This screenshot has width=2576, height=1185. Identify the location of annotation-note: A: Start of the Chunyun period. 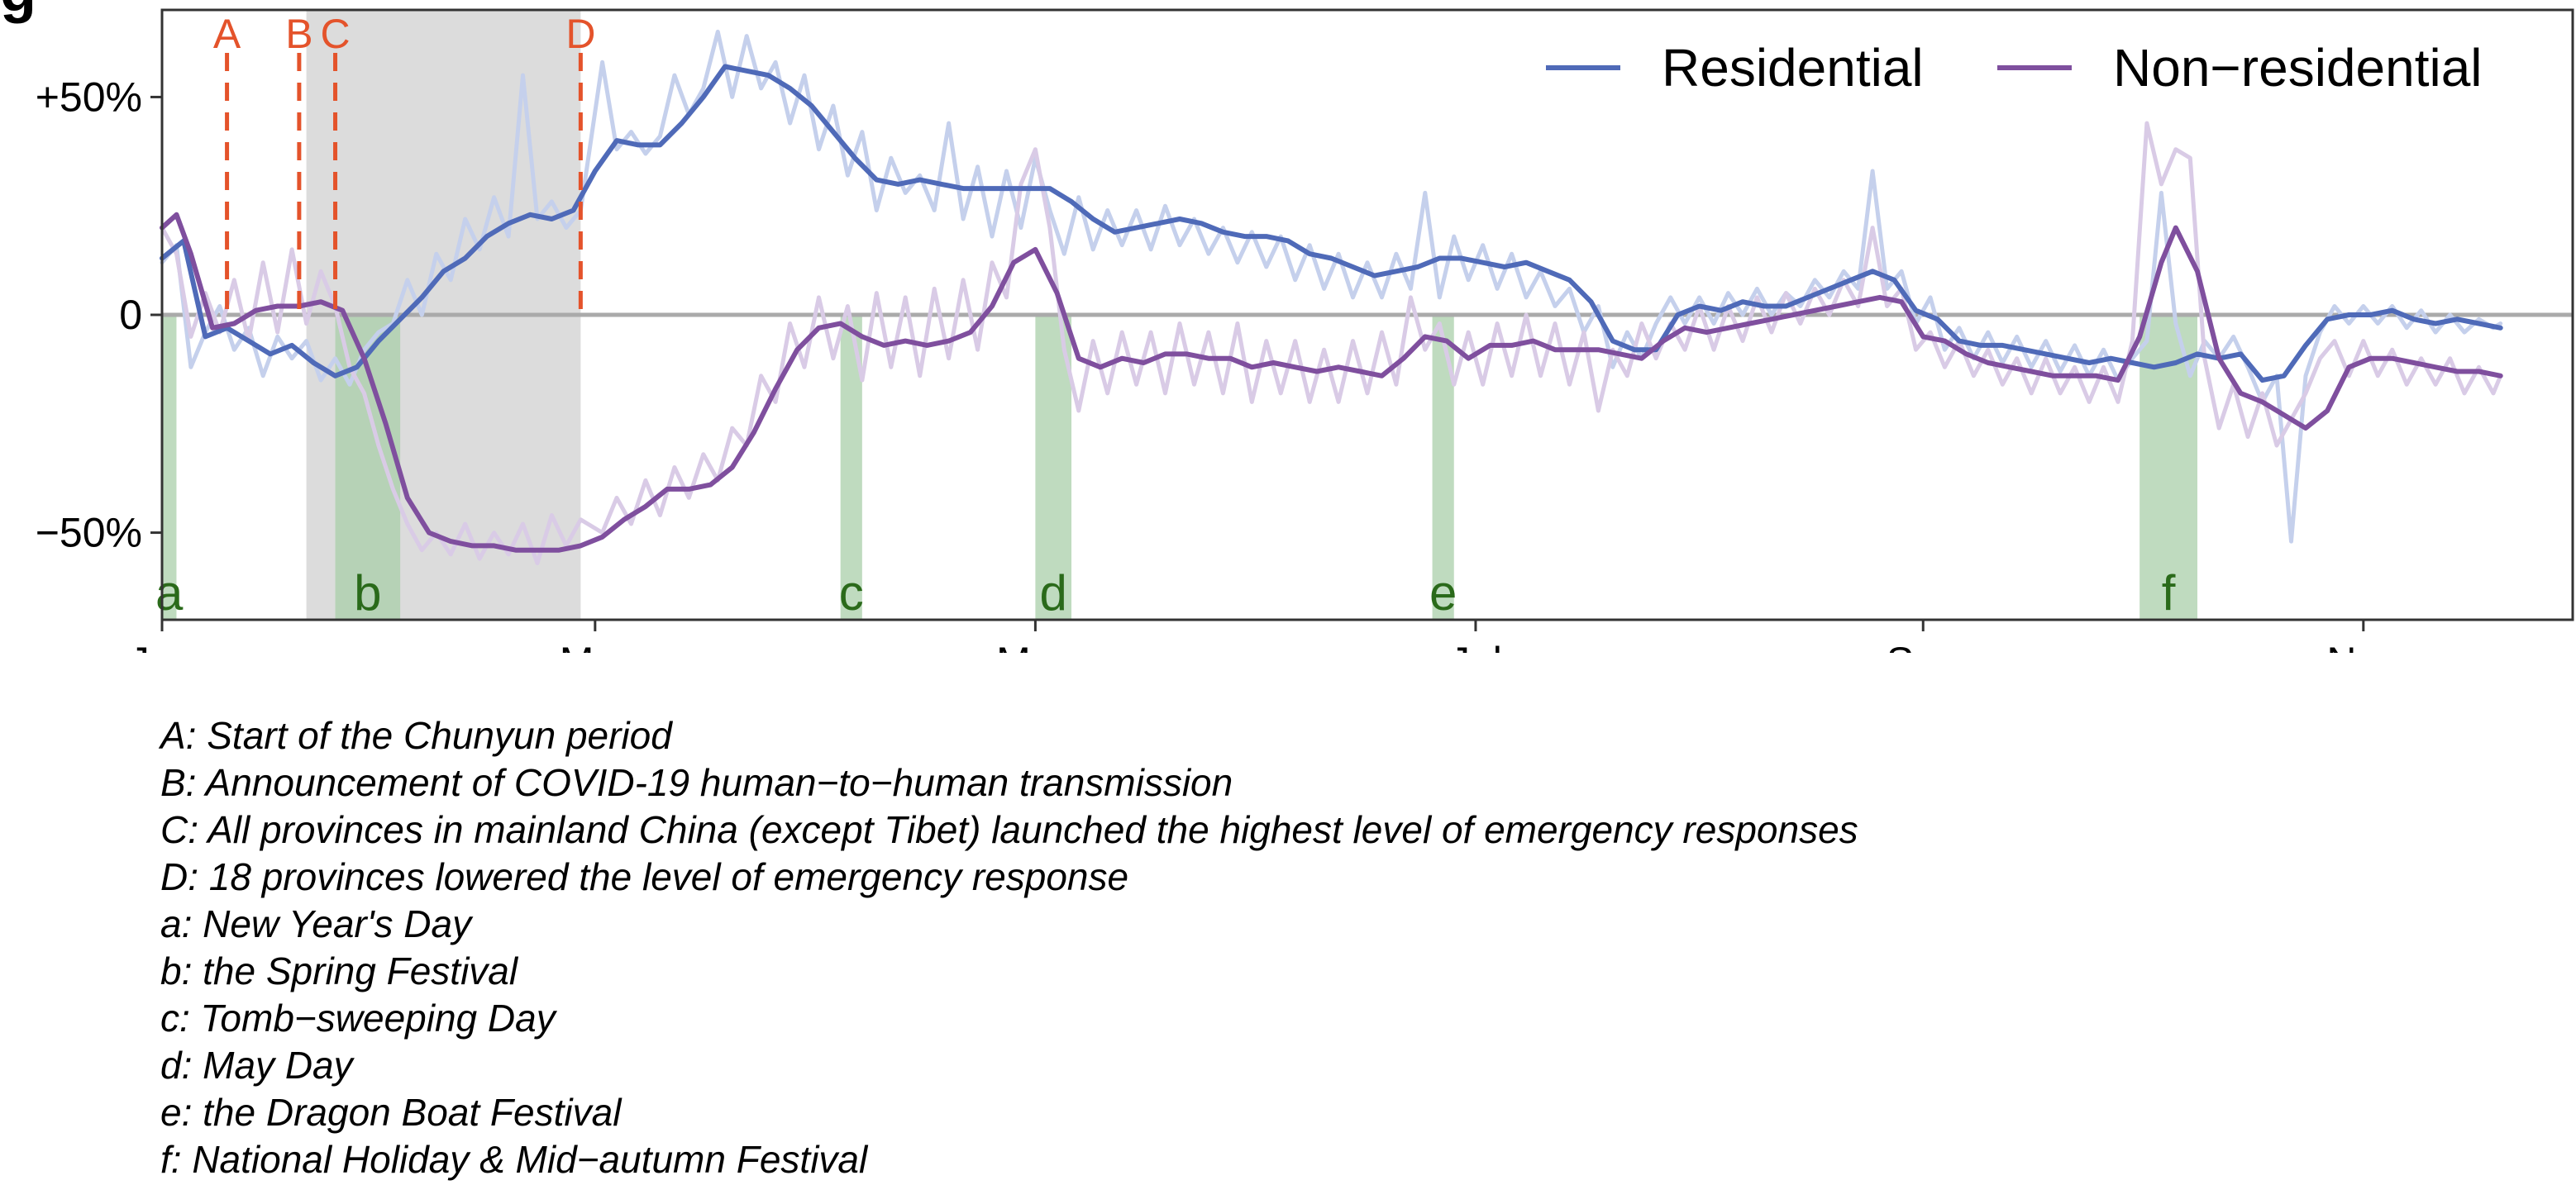
(416, 735).